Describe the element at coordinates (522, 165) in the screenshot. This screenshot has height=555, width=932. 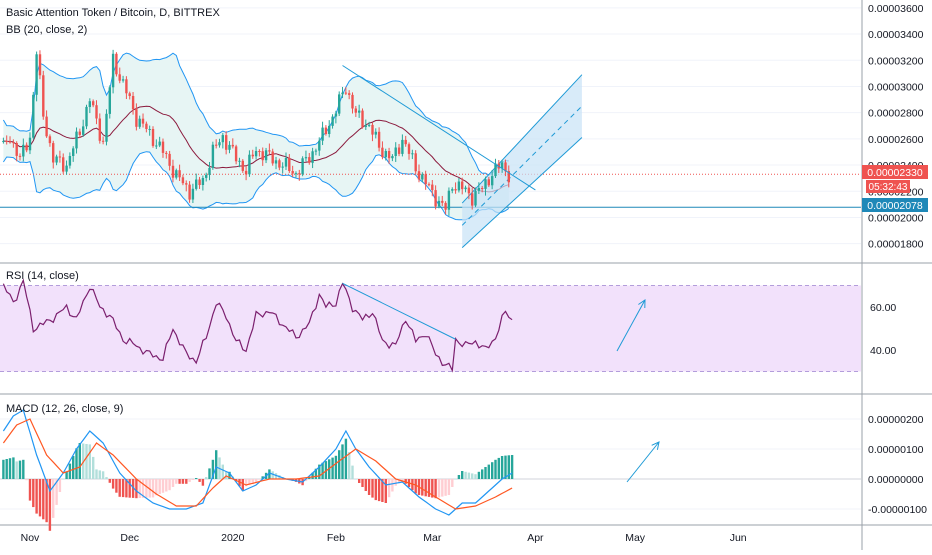
I see `channel-mid-line` at that location.